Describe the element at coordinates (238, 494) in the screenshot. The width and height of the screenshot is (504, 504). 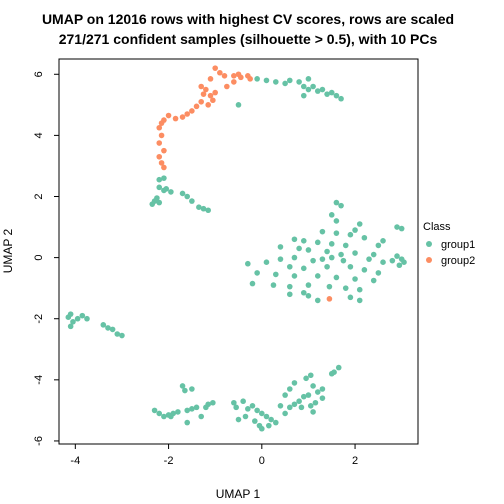
I see `x-axis-label: UMAP 1` at that location.